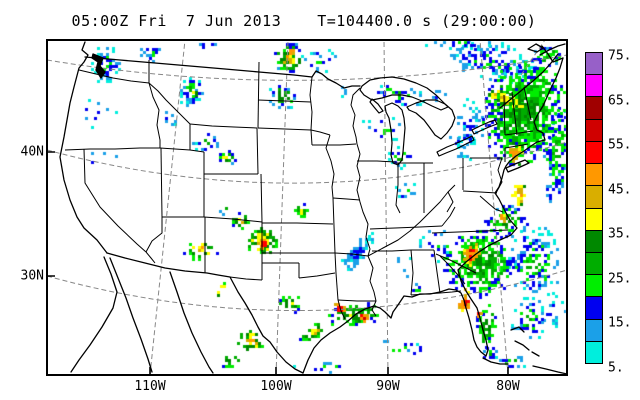 This screenshot has height=400, width=640. What do you see at coordinates (276, 386) in the screenshot?
I see `x-tick-label: 100W` at bounding box center [276, 386].